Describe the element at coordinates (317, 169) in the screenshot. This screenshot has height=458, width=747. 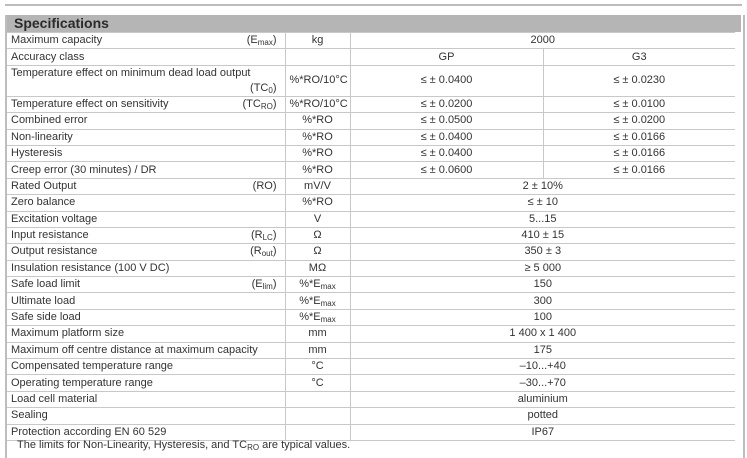
I see `unit-text: %*RO` at that location.